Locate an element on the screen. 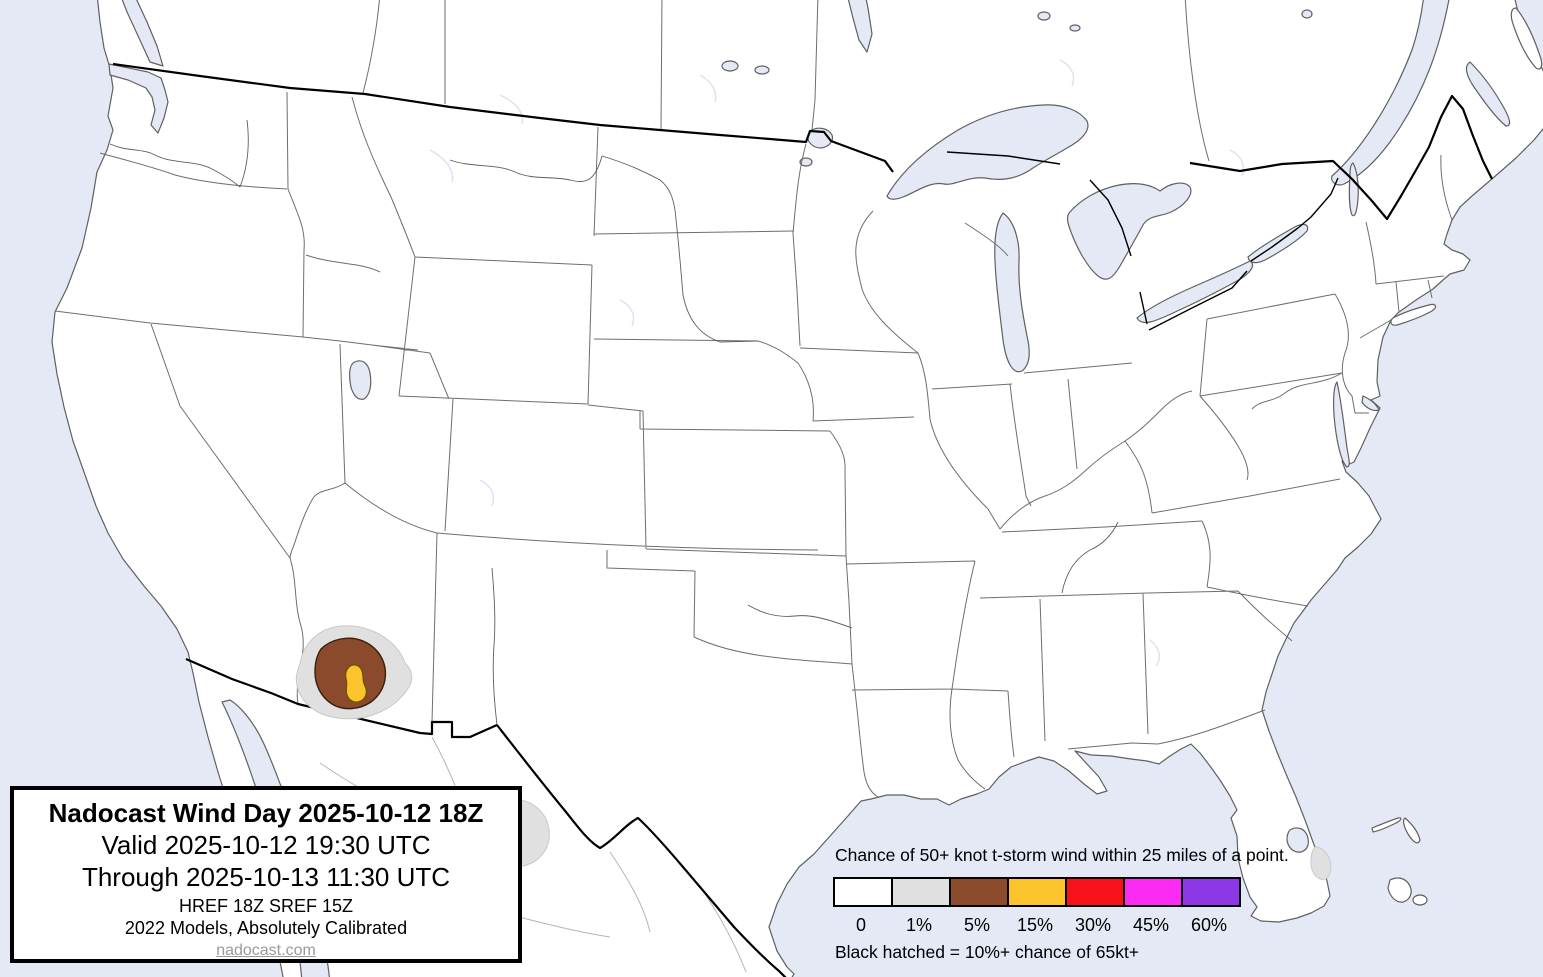 Image resolution: width=1543 pixels, height=977 pixels. legend-label-45%: 45% is located at coordinates (1151, 925).